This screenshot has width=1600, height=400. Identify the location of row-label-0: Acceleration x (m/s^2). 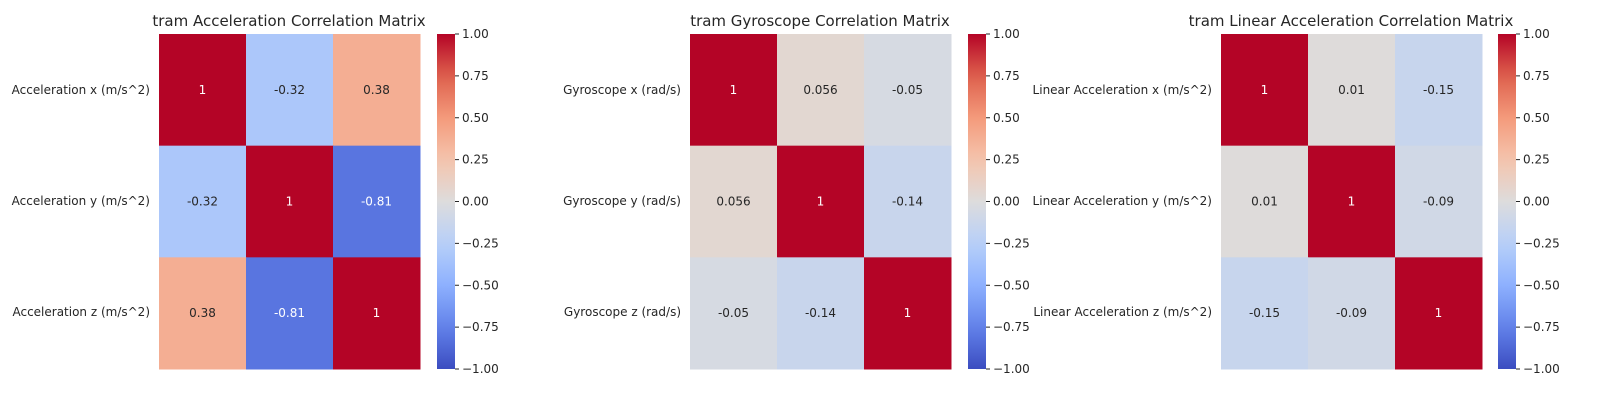
(81, 90).